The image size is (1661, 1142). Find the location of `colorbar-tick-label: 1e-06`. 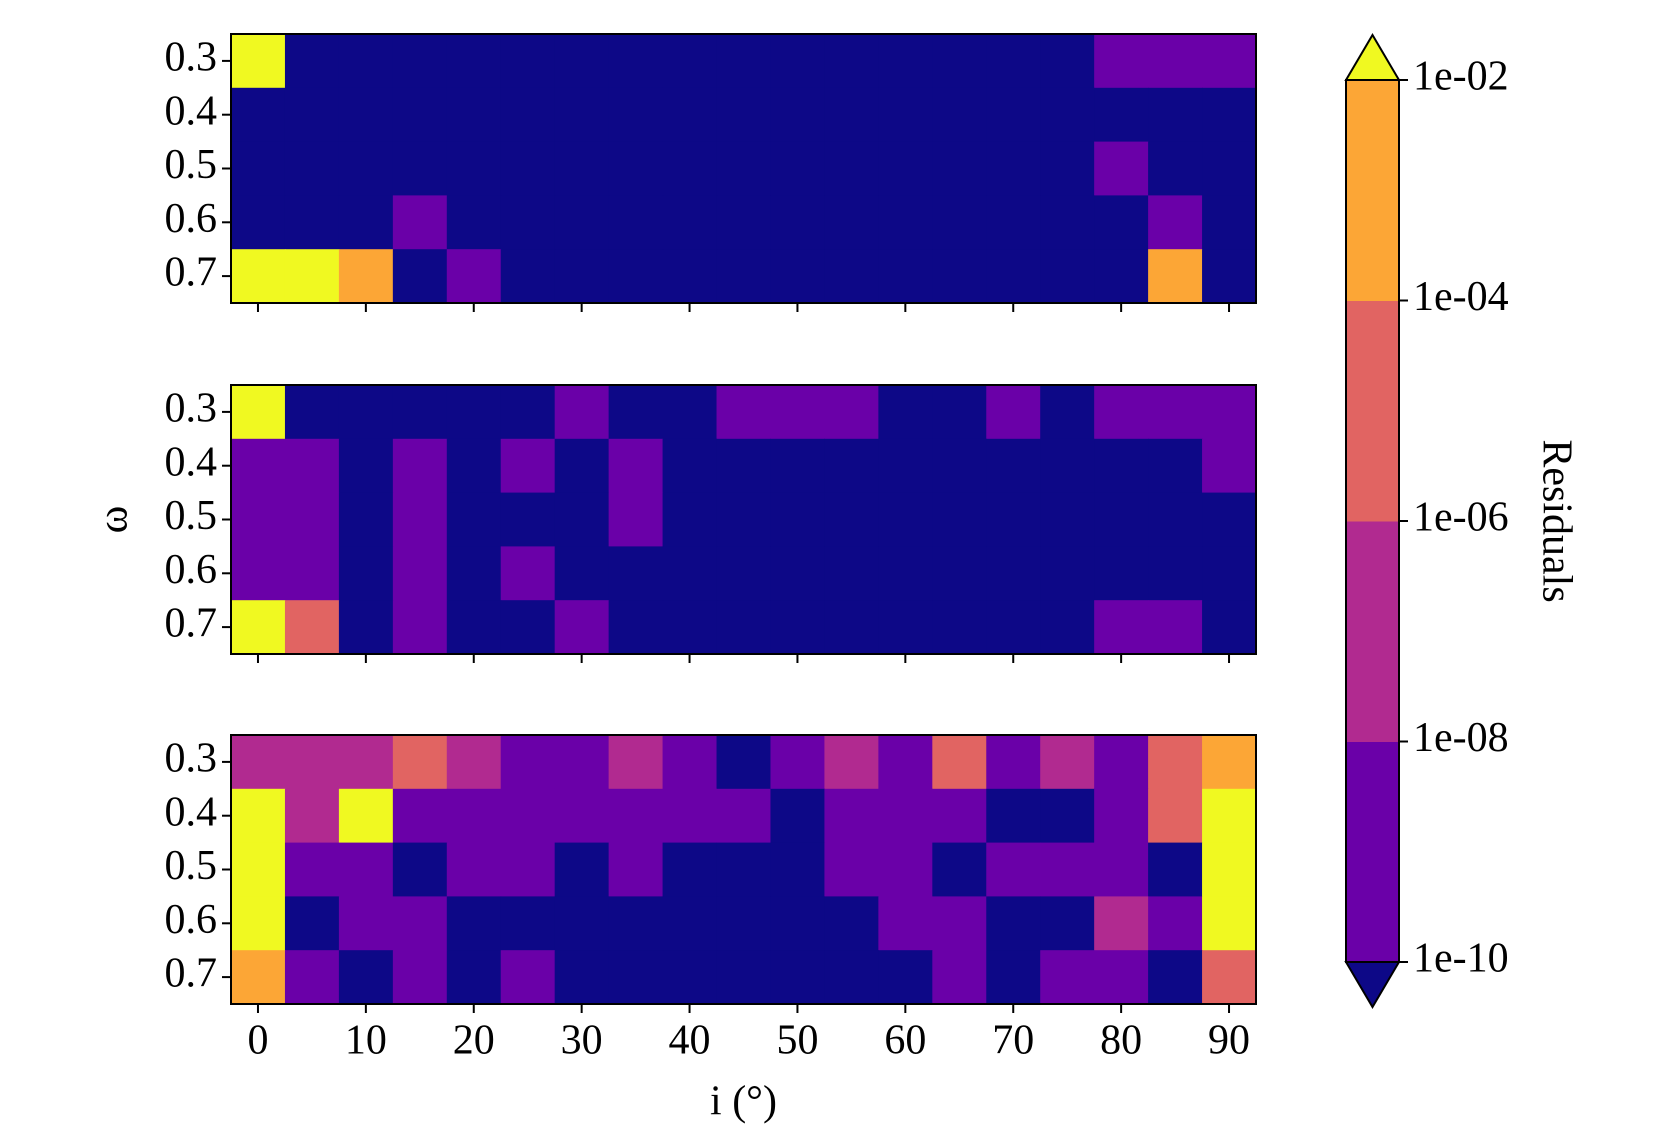

colorbar-tick-label: 1e-06 is located at coordinates (1461, 518).